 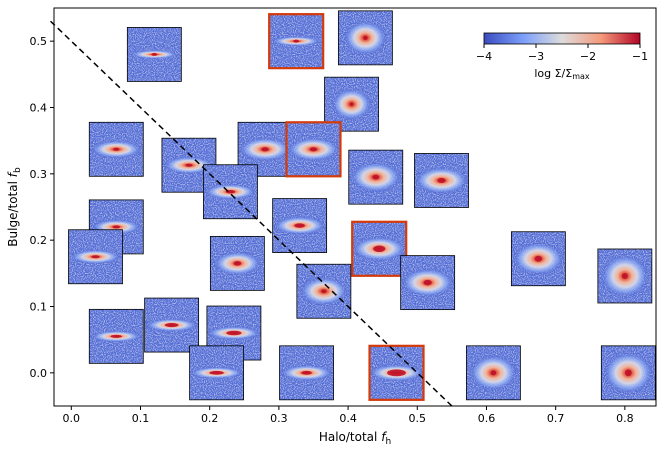 I want to click on colorbar-tick-label: −4, so click(x=484, y=56).